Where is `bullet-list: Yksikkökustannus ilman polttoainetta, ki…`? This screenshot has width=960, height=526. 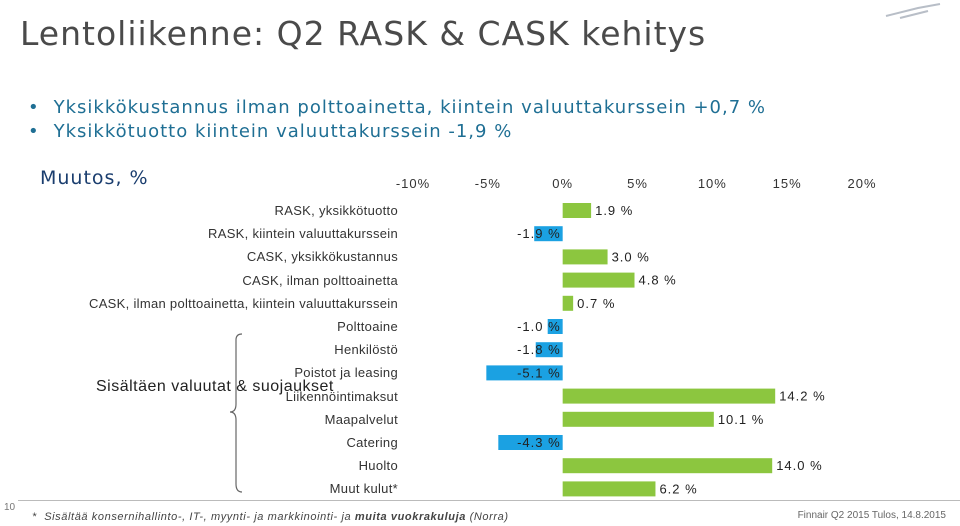 bullet-list: Yksikkökustannus ilman polttoainetta, ki… is located at coordinates (397, 120).